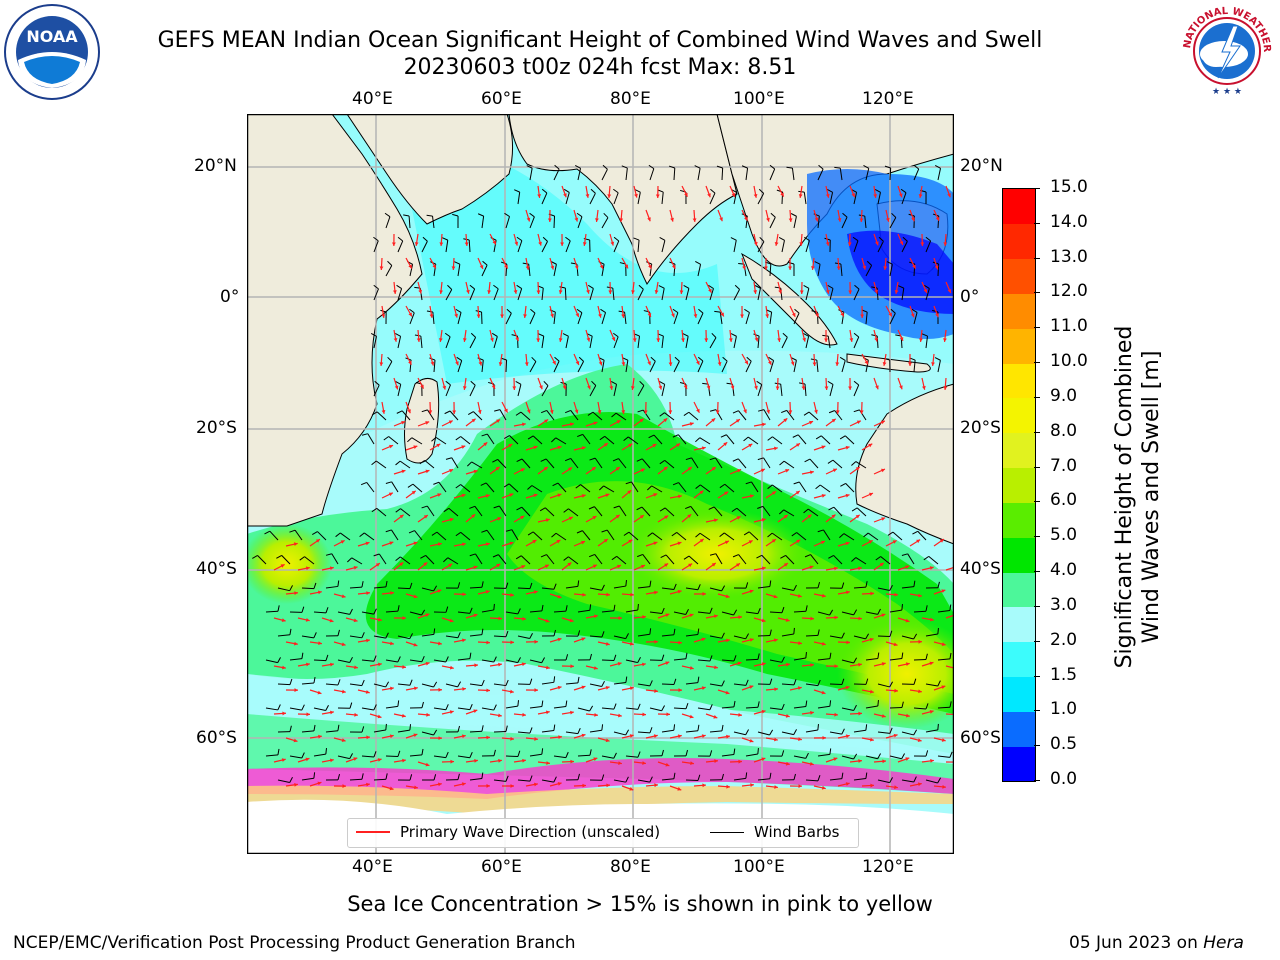 The image size is (1280, 960). What do you see at coordinates (1069, 326) in the screenshot?
I see `colorbar-tick-label: 11.0` at bounding box center [1069, 326].